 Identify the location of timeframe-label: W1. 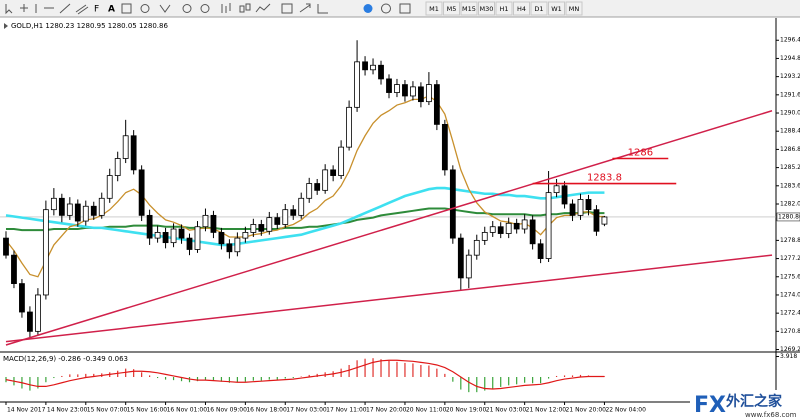
(556, 9).